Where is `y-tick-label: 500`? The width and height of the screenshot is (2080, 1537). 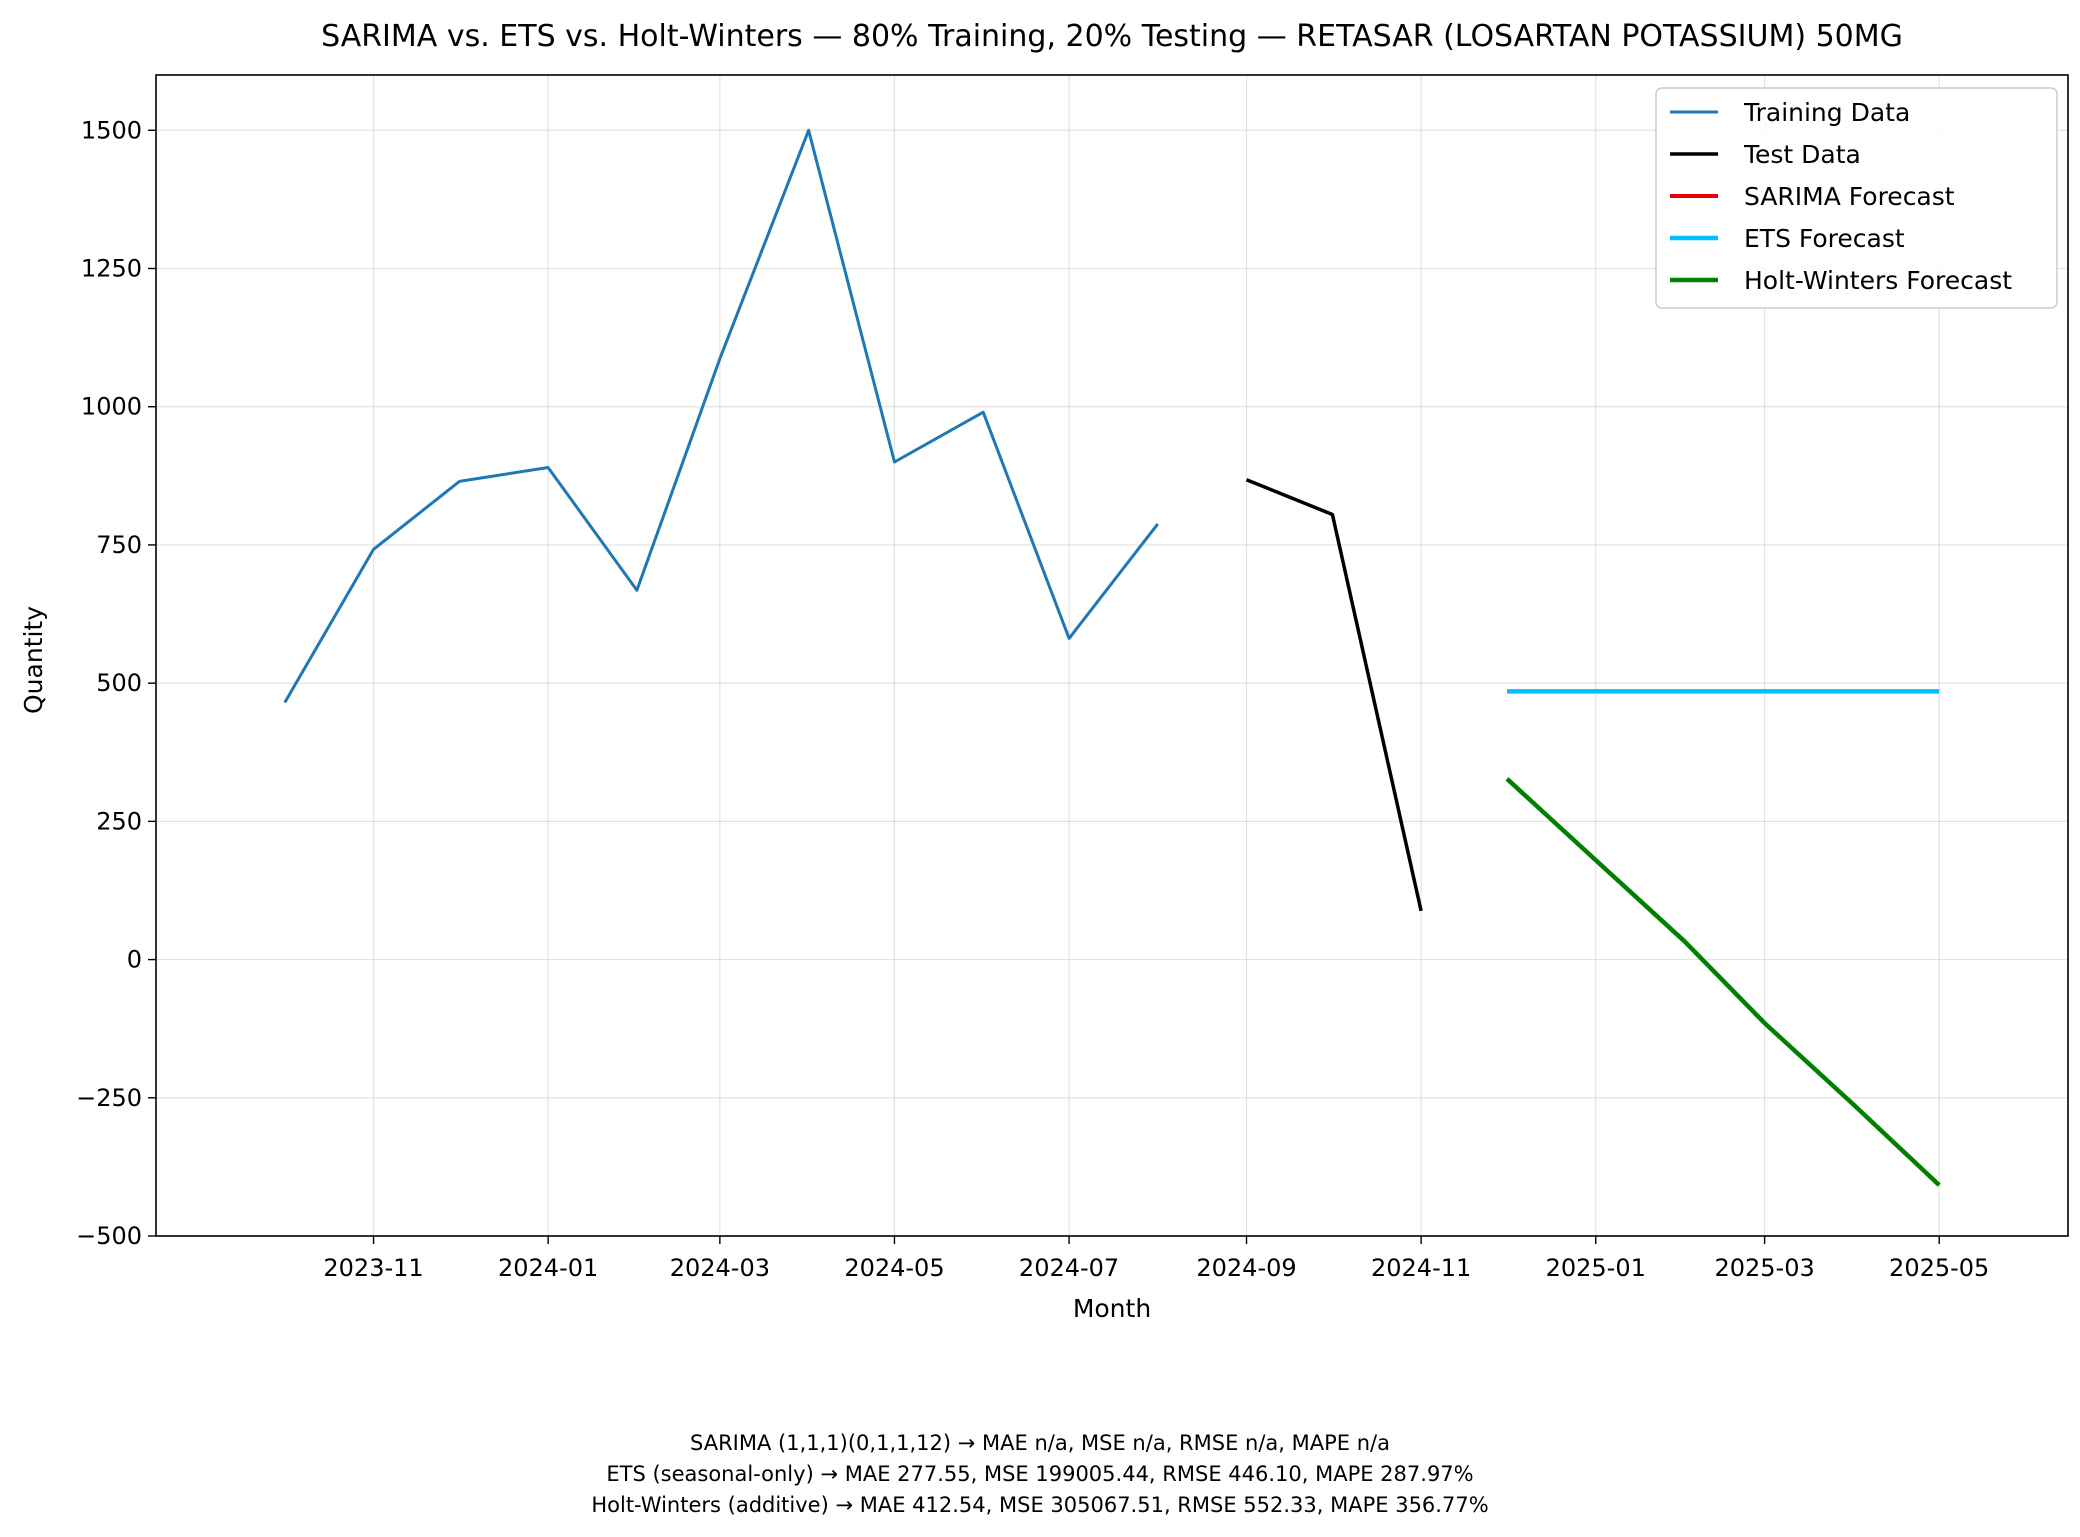
y-tick-label: 500 is located at coordinates (119, 683).